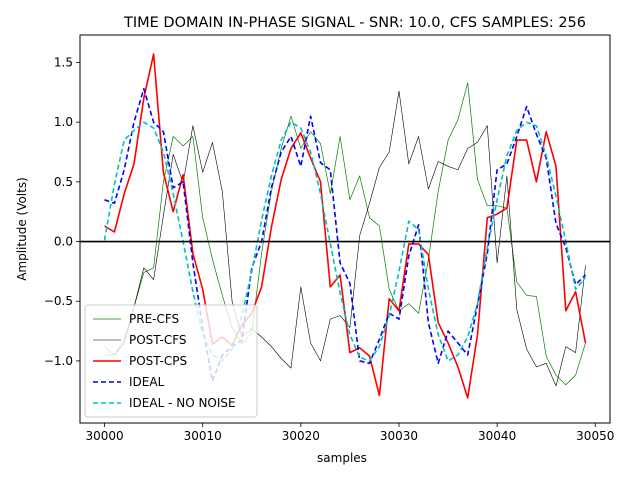 Image resolution: width=640 pixels, height=480 pixels. Describe the element at coordinates (158, 361) in the screenshot. I see `legend-label: POST-CPS` at that location.